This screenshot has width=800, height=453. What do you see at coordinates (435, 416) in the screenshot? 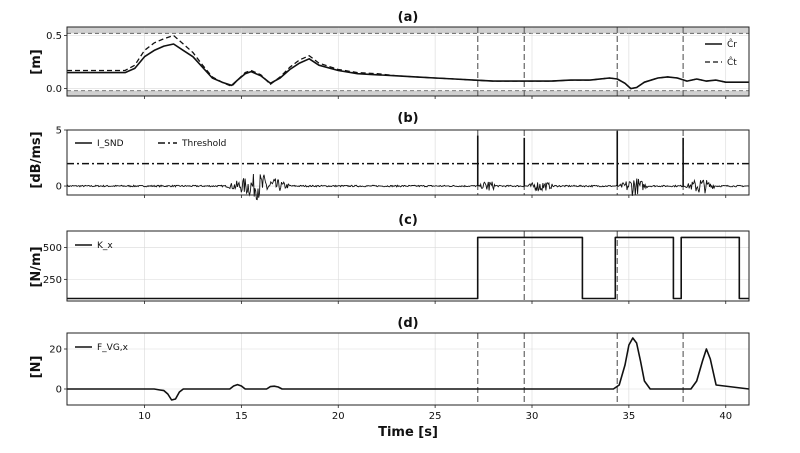
I see `x-tick-label: 25` at bounding box center [435, 416].